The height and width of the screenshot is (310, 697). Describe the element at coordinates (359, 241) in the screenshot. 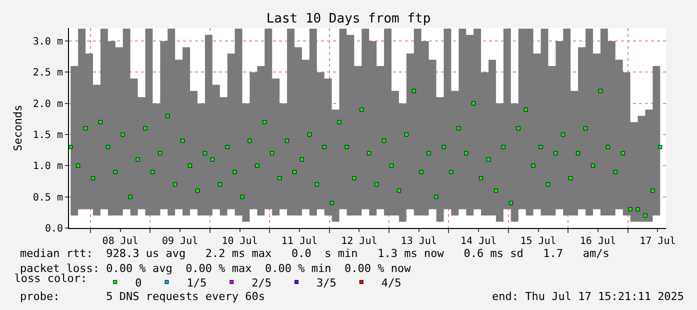

I see `x-tick-label: 12 Jul` at that location.